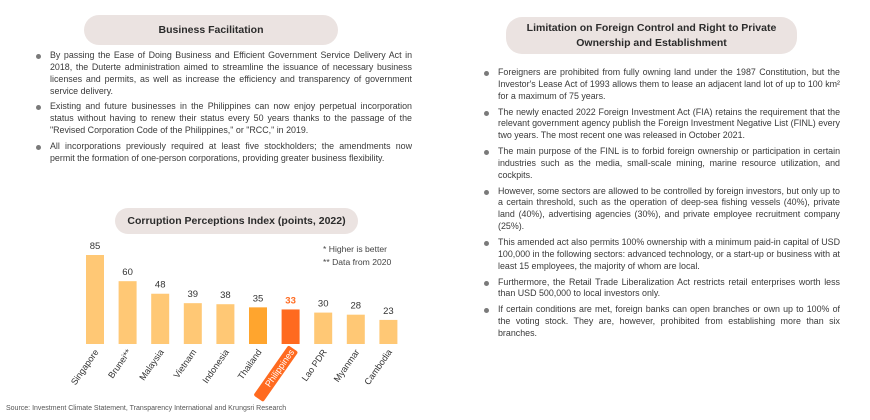  What do you see at coordinates (225, 295) in the screenshot?
I see `value-label: 38` at bounding box center [225, 295].